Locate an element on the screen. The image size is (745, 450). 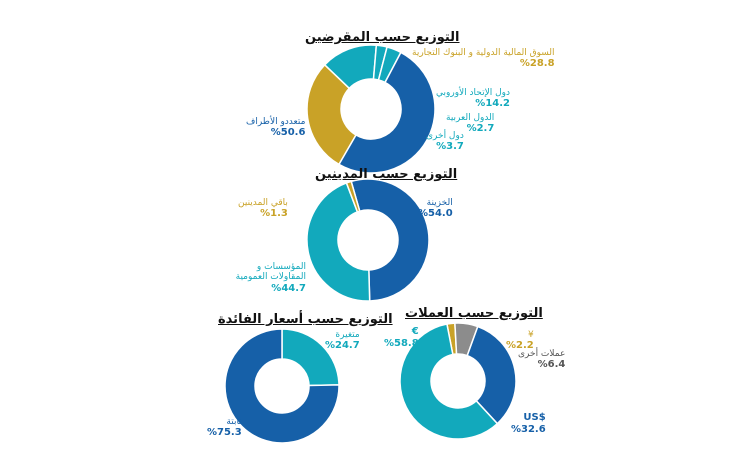
currencies-donut is located at coordinates (458, 381).